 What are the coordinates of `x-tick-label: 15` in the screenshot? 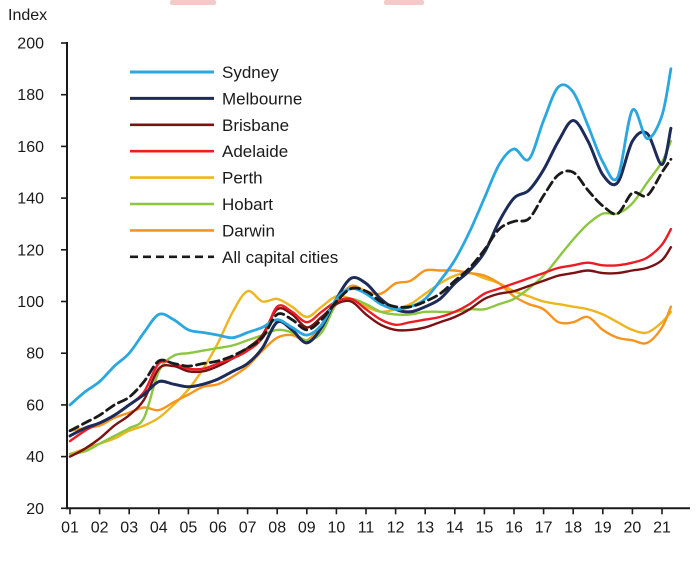 It's located at (485, 527).